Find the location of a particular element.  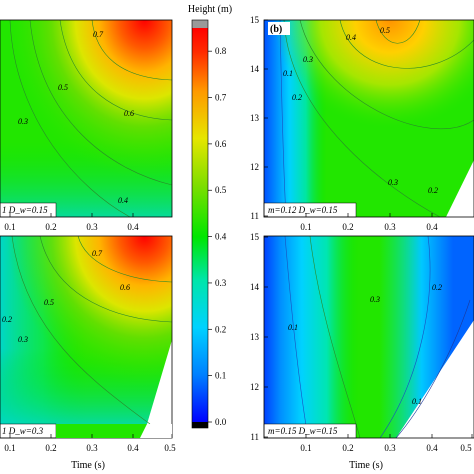

colorbar-tick-label: 0.0 is located at coordinates (221, 422).